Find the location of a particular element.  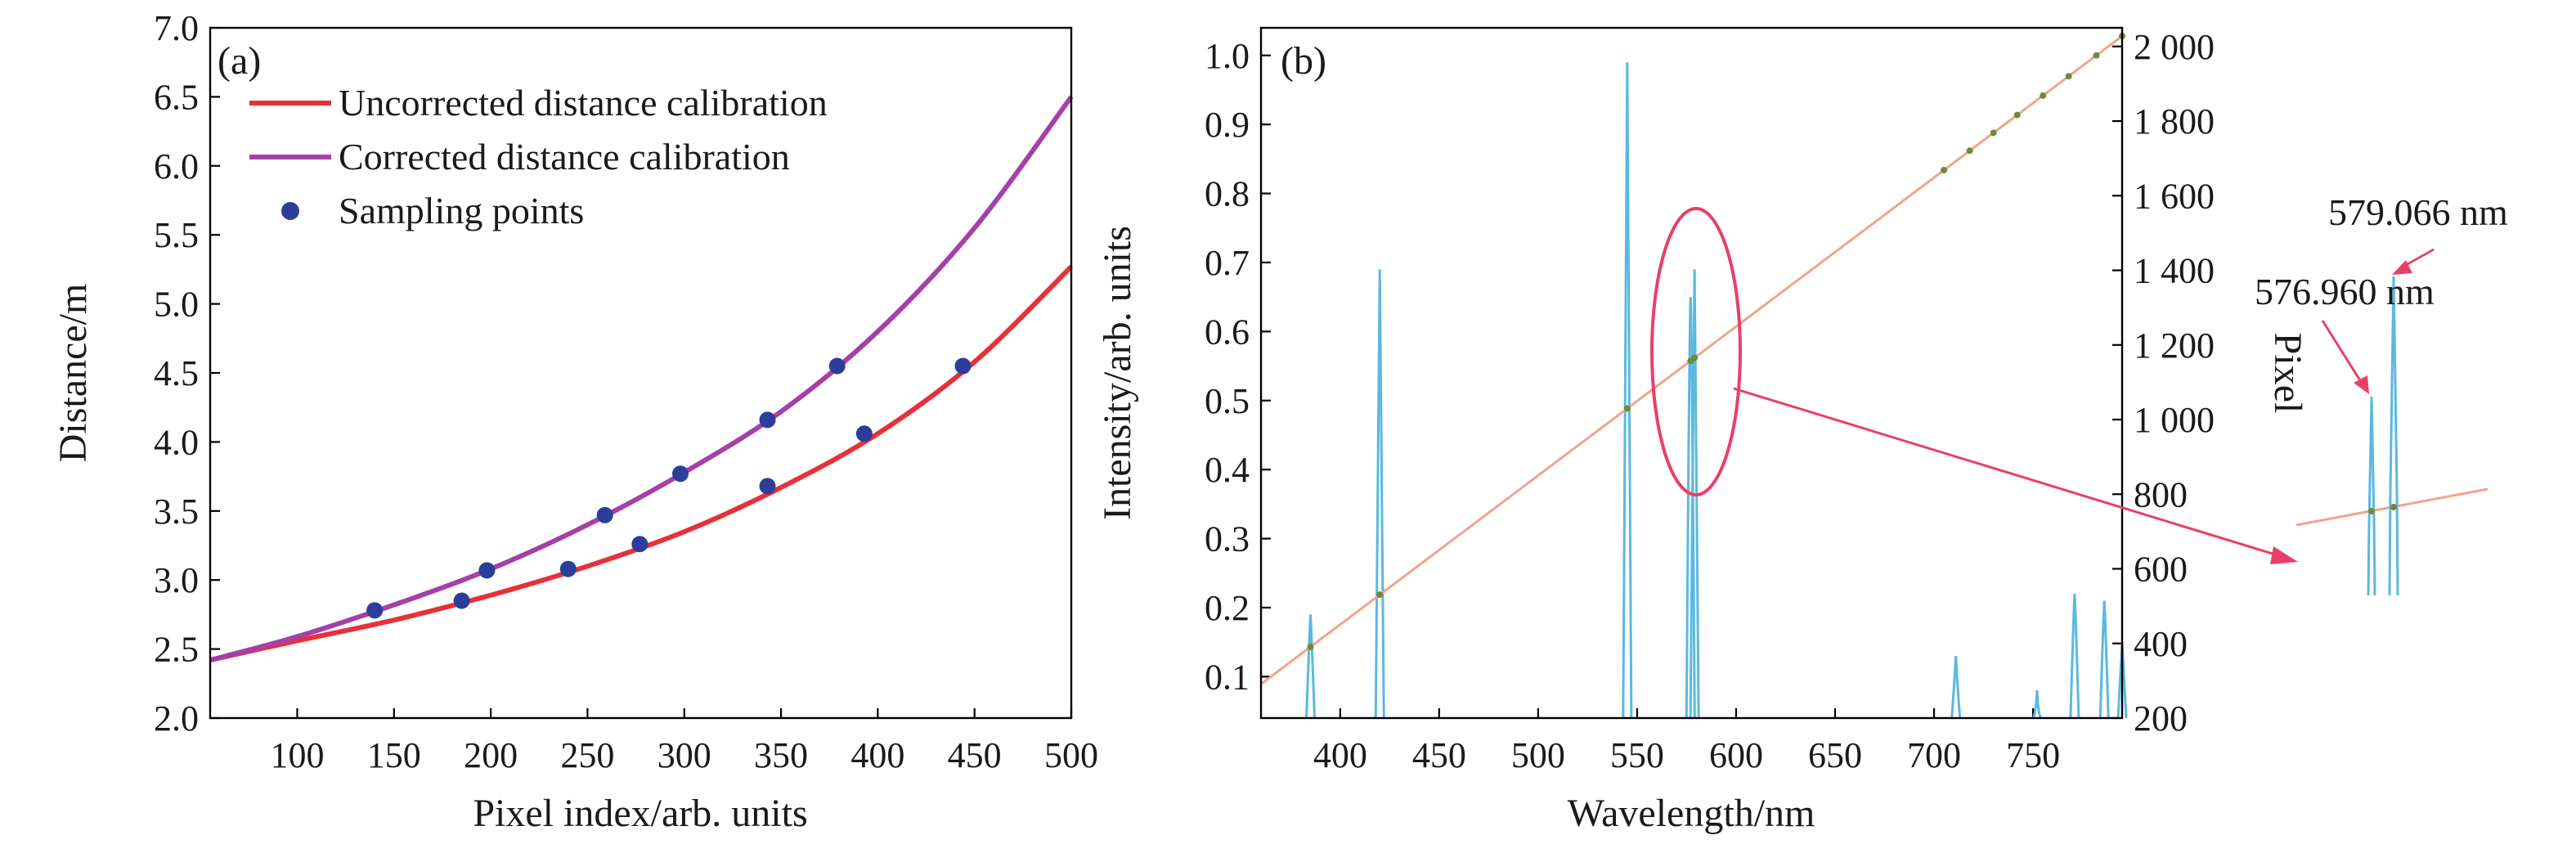

panel-b-y2-tick-label: 400 is located at coordinates (2161, 644).